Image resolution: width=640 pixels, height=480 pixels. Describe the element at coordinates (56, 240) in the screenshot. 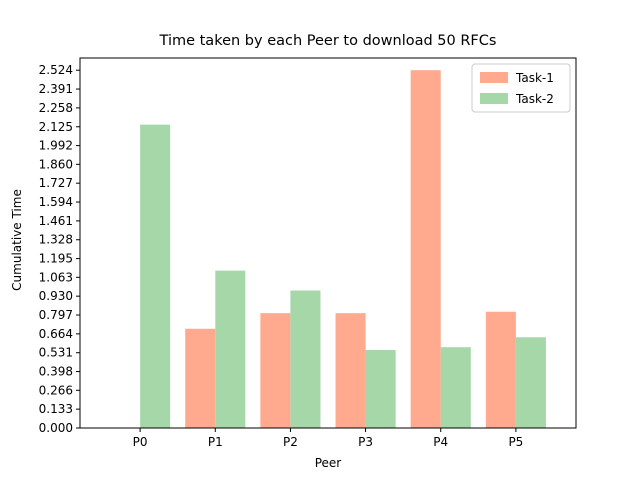

I see `y-tick-label: 1.328` at that location.